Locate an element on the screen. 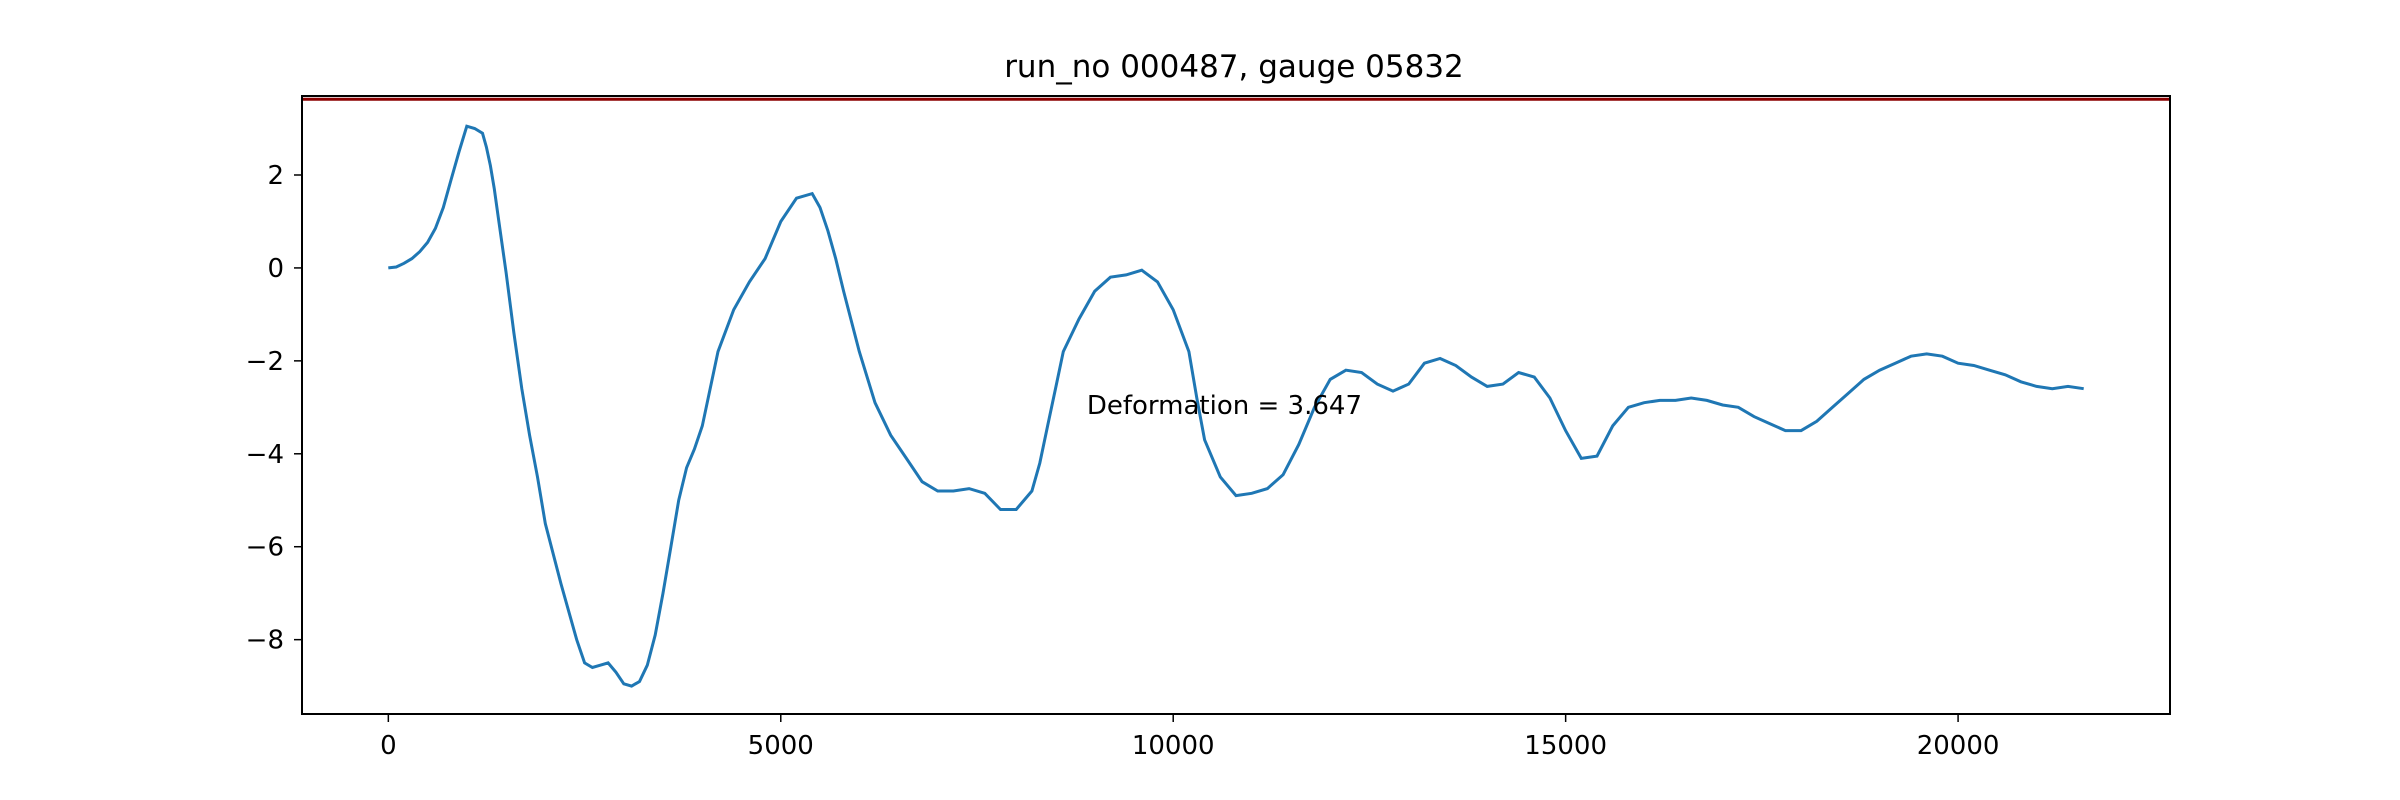  x-tick-label: 15000 is located at coordinates (1565, 746).